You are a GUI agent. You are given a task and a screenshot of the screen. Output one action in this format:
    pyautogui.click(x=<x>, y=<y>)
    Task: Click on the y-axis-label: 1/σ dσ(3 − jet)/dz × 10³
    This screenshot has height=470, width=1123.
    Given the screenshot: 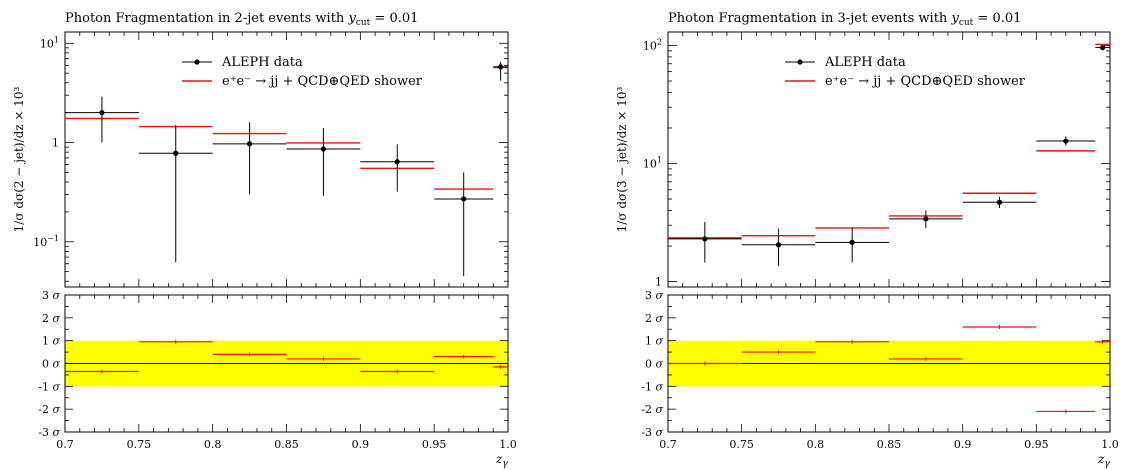 What is the action you would take?
    pyautogui.click(x=622, y=159)
    